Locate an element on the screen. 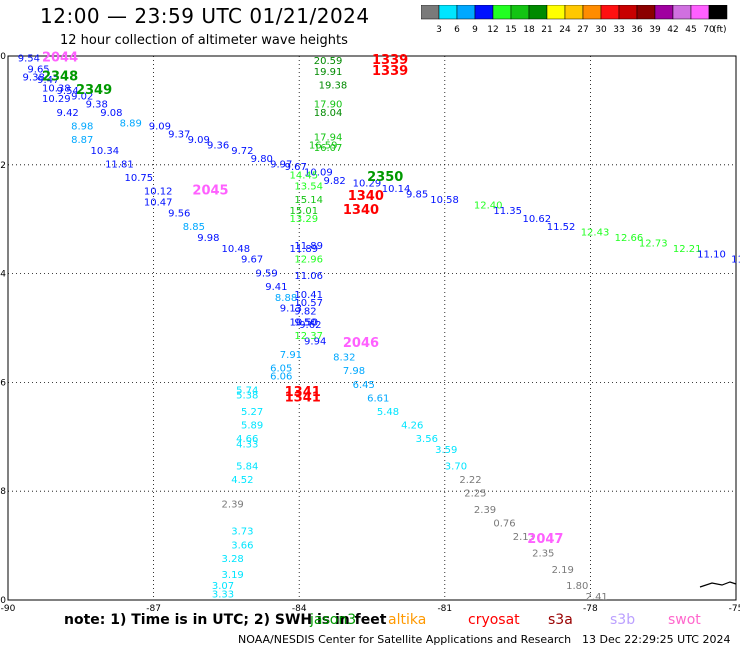  wave-height-label: 12.37 is located at coordinates (308, 336).